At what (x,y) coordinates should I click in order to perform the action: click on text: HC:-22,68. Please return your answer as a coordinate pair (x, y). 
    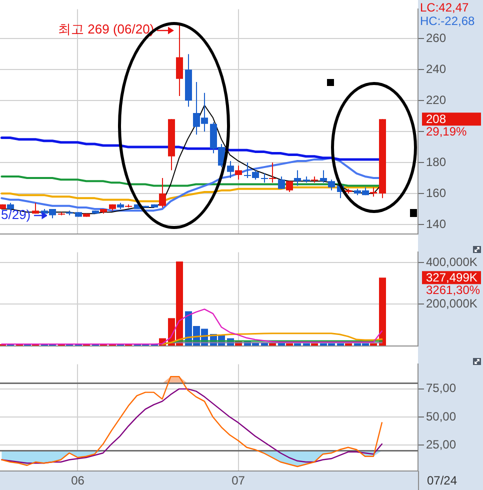
    Looking at the image, I should click on (448, 21).